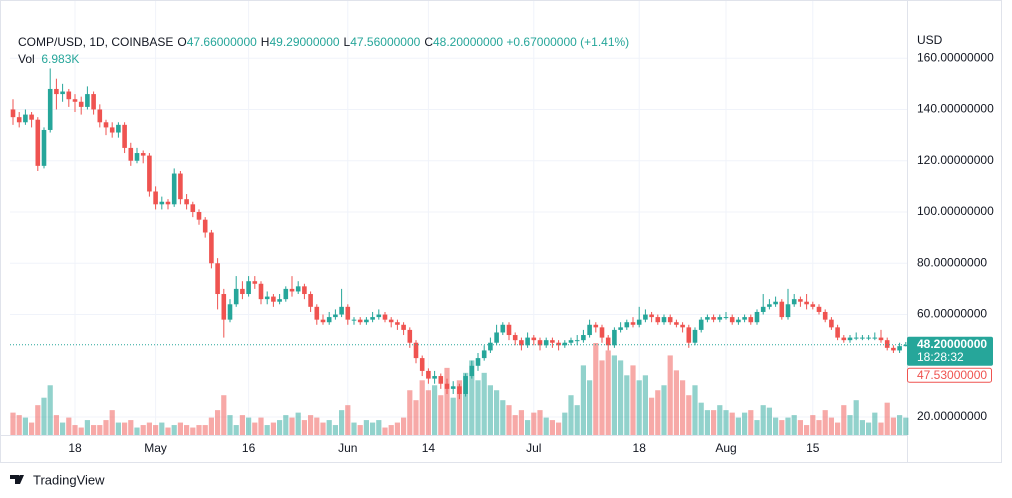 The width and height of the screenshot is (1012, 498). Describe the element at coordinates (955, 211) in the screenshot. I see `y-tick-label: 100.00000000` at that location.